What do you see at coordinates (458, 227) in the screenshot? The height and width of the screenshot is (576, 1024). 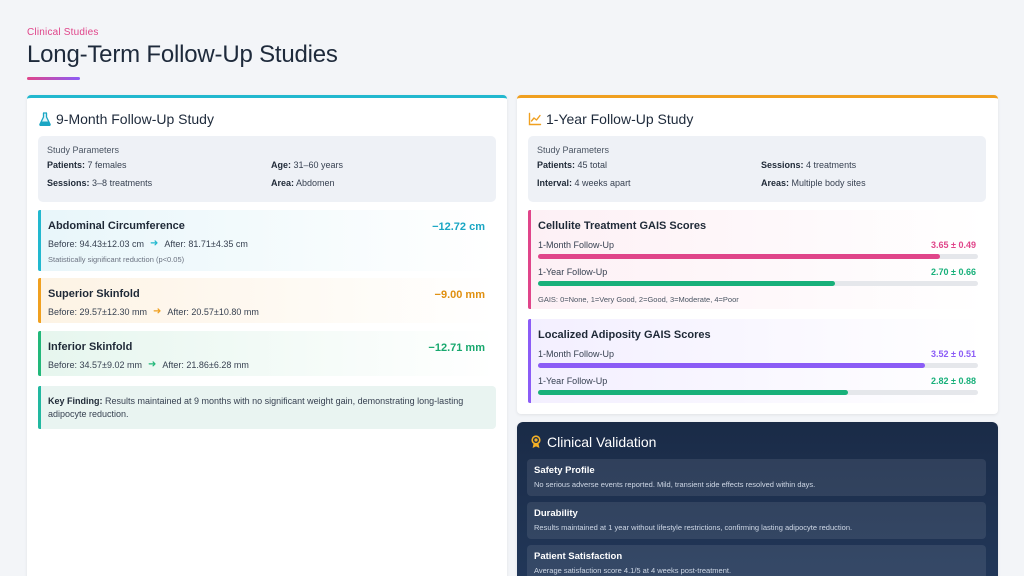 I see `metric-change: −12.72 cm` at bounding box center [458, 227].